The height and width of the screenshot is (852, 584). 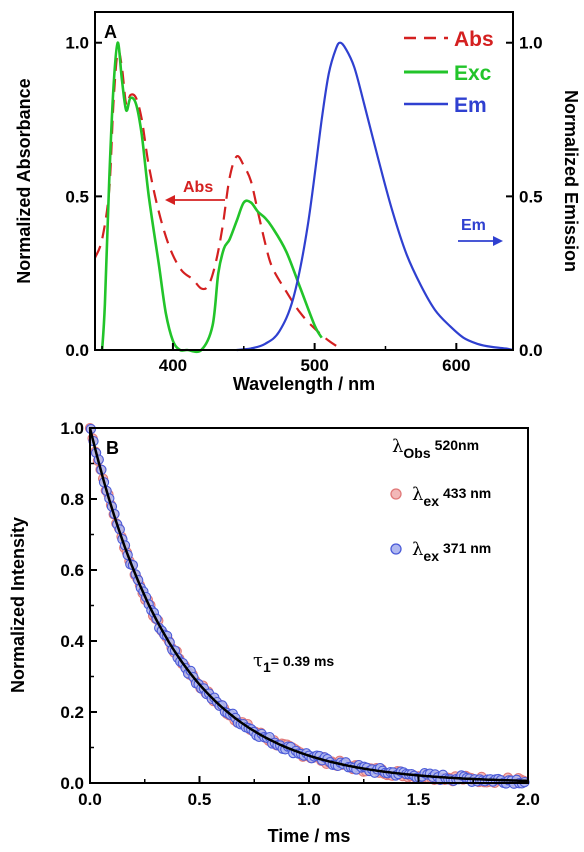 I want to click on panel-b-letter: B, so click(x=112, y=448).